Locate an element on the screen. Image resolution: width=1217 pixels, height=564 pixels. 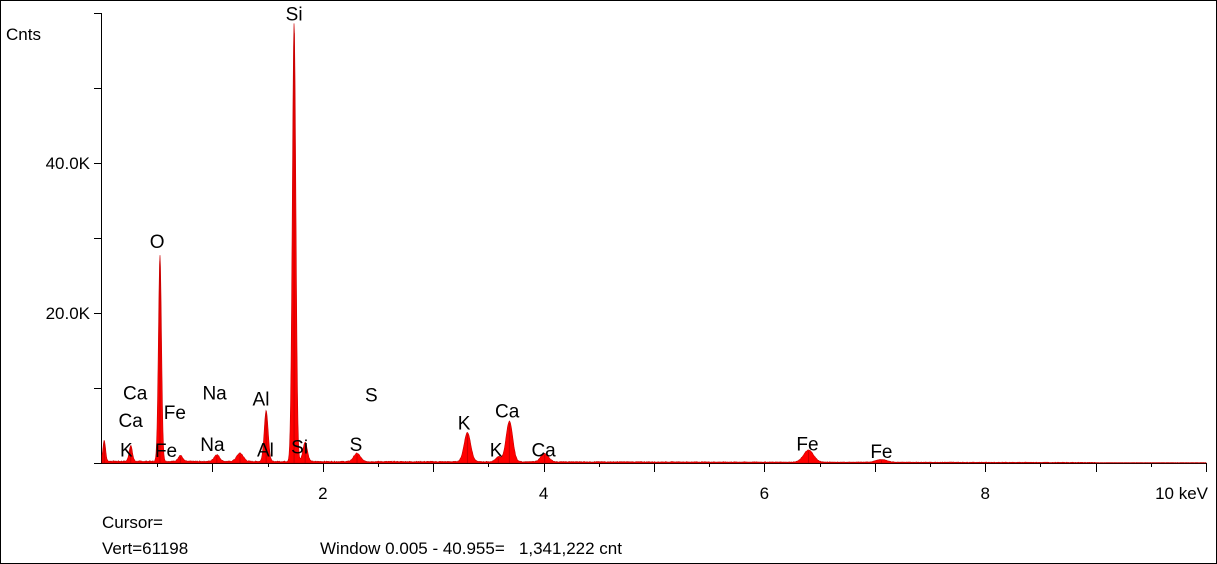
x-tick-label: 10 keV is located at coordinates (1182, 493).